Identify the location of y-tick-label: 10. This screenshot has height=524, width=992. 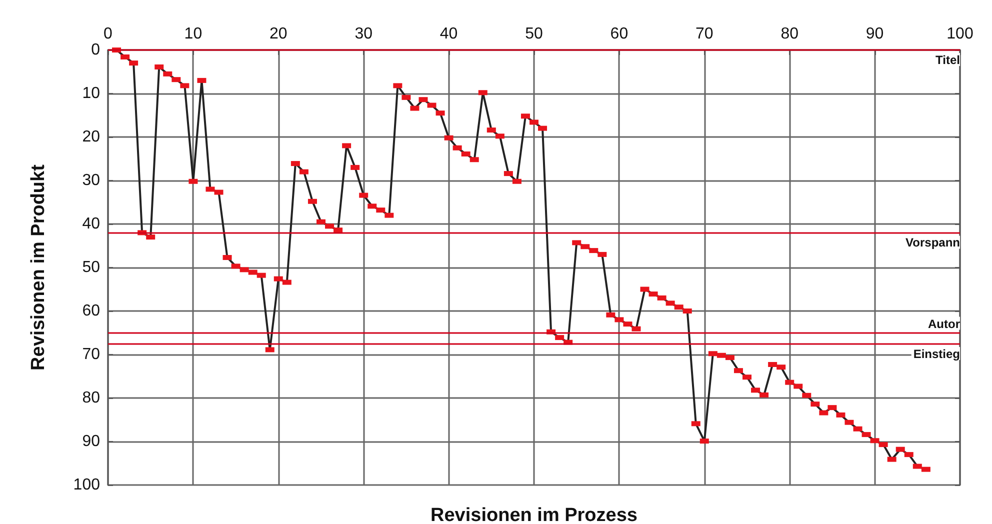
(91, 93).